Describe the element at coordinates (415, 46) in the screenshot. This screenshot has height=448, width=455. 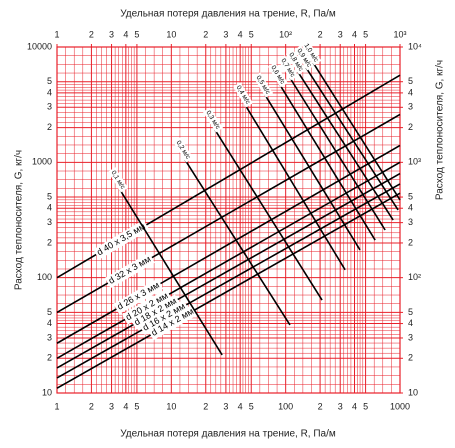
I see `y2-tick-label: 10⁴` at that location.